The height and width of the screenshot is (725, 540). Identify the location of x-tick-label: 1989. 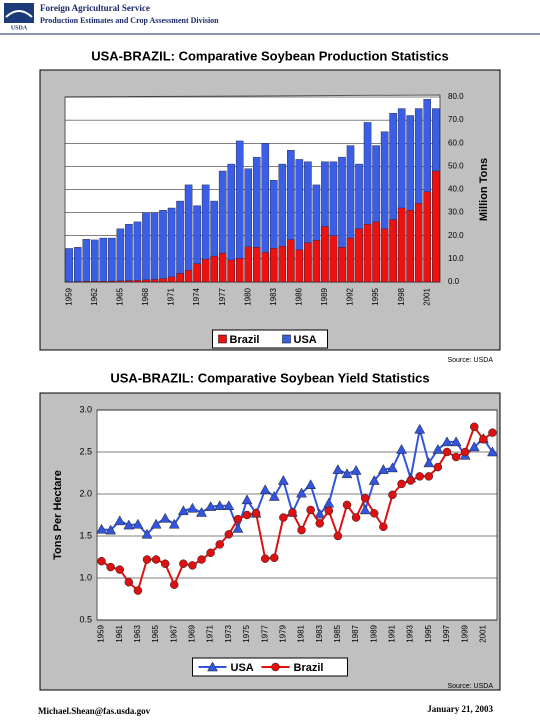
(324, 296).